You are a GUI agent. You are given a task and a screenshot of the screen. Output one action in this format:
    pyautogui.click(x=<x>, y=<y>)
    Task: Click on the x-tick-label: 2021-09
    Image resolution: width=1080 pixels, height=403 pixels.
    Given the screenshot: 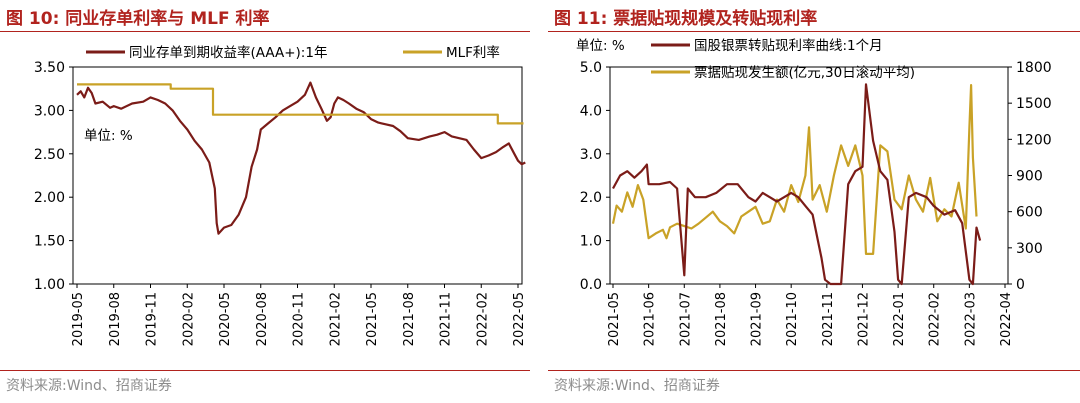 What is the action you would take?
    pyautogui.click(x=757, y=319)
    